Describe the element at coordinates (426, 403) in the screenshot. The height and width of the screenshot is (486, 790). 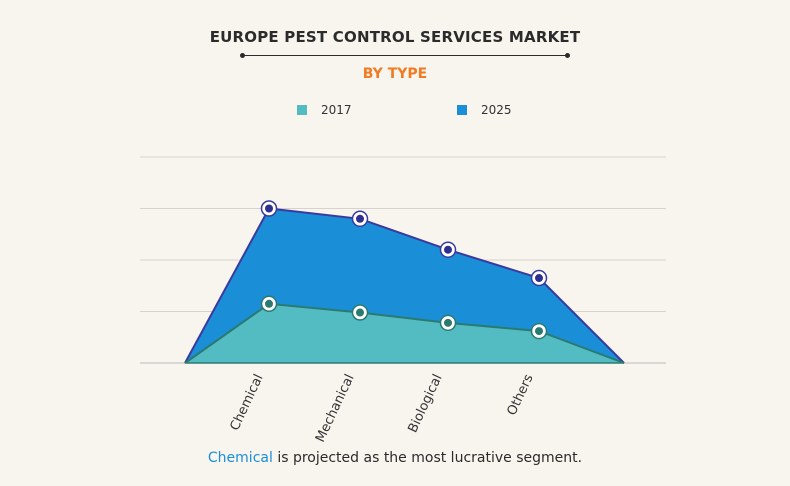
I see `x-tick-label-biological: Biological` at that location.